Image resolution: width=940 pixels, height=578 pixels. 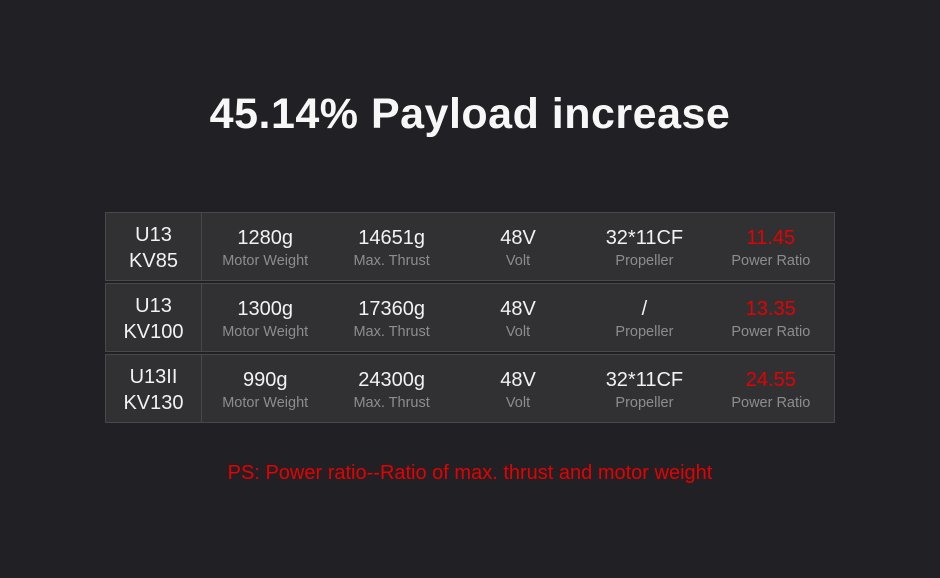 I want to click on model-name: U13II, so click(x=153, y=377).